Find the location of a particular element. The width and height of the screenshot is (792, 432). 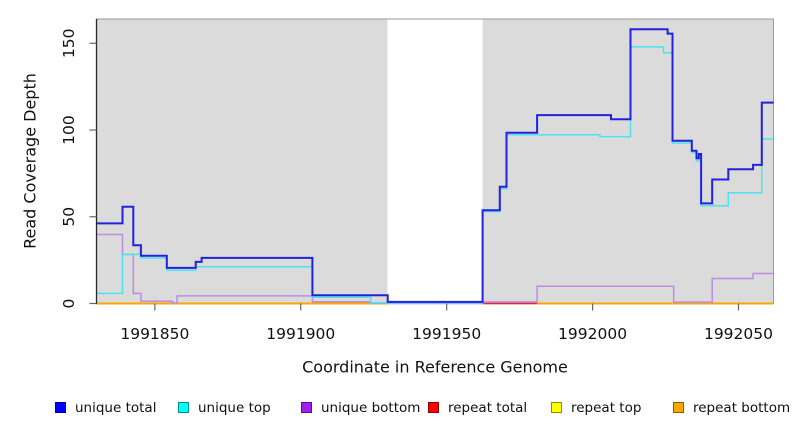

legend-label: unique top is located at coordinates (234, 407).